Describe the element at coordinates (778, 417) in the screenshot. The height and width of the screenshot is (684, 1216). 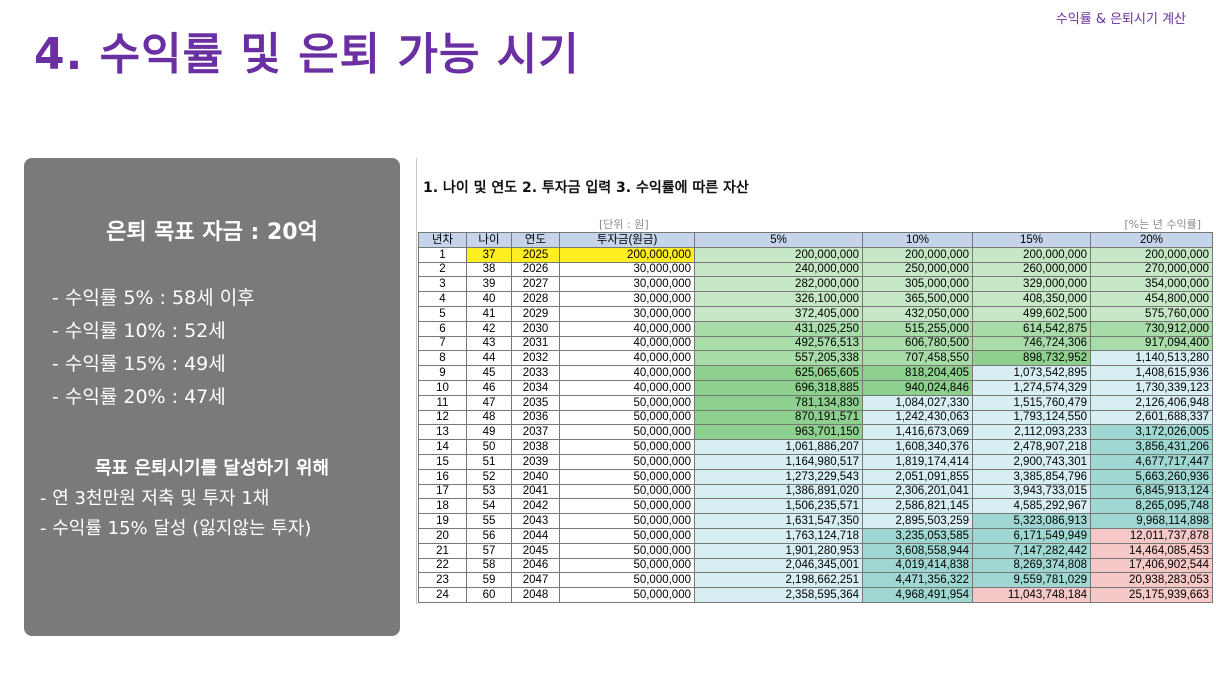
I see `cell-rate-5: 870,191,571` at that location.